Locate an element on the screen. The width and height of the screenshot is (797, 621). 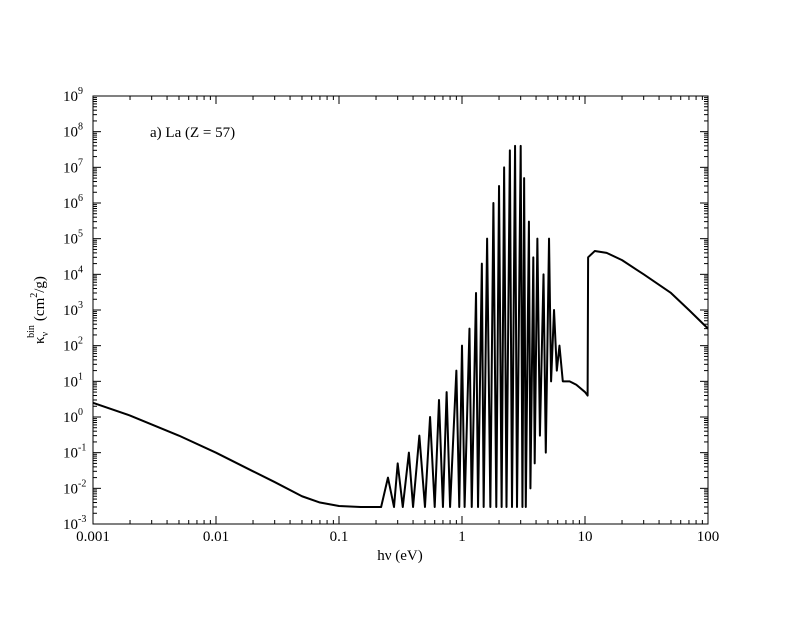
y-tick-label: 10⁰ is located at coordinates (73, 416).